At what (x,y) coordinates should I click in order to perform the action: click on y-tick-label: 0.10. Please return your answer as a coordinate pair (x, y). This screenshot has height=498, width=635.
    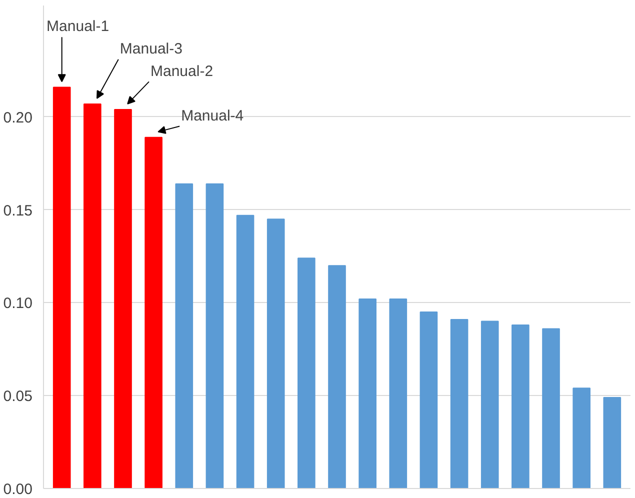
    Looking at the image, I should click on (18, 303).